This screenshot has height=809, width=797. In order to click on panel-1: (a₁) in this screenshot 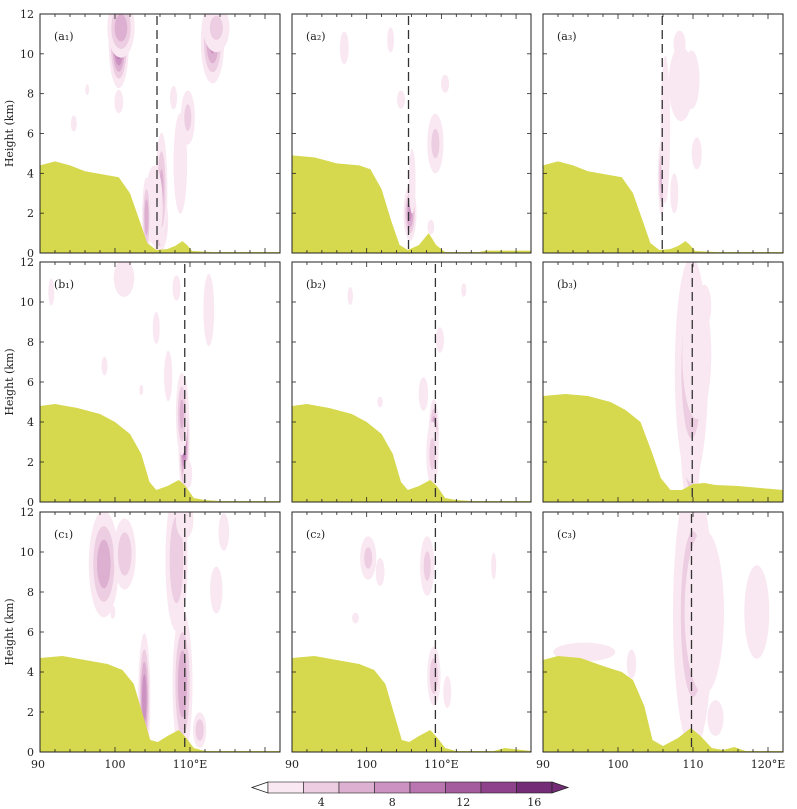, I will do `click(160, 133)`.